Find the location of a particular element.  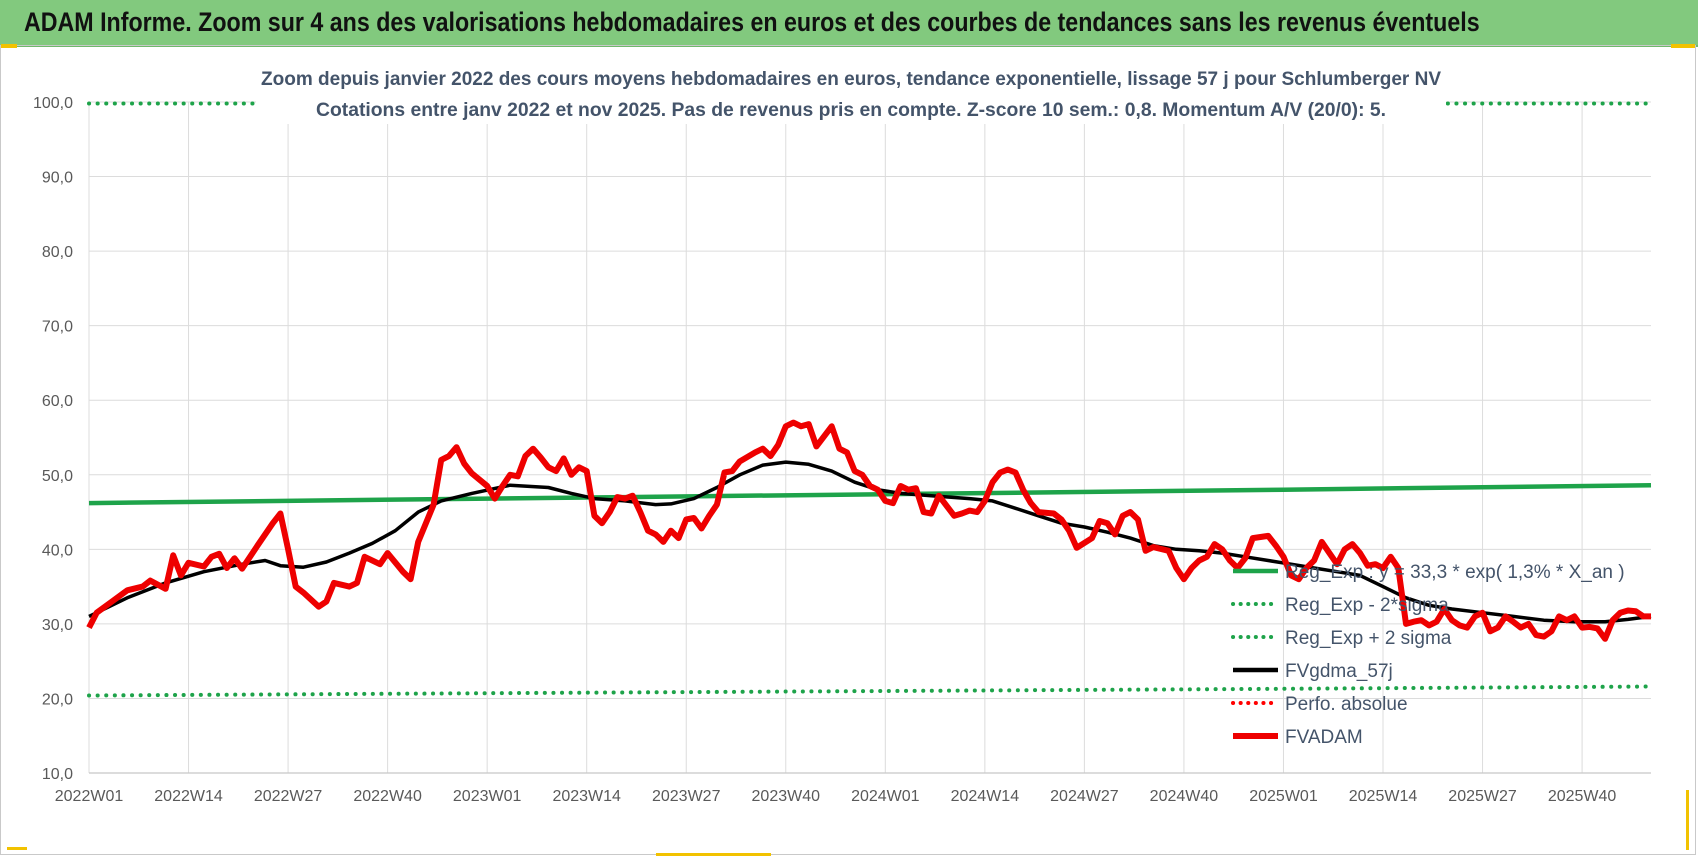

x-tick-label: 2024W40 is located at coordinates (1184, 796).